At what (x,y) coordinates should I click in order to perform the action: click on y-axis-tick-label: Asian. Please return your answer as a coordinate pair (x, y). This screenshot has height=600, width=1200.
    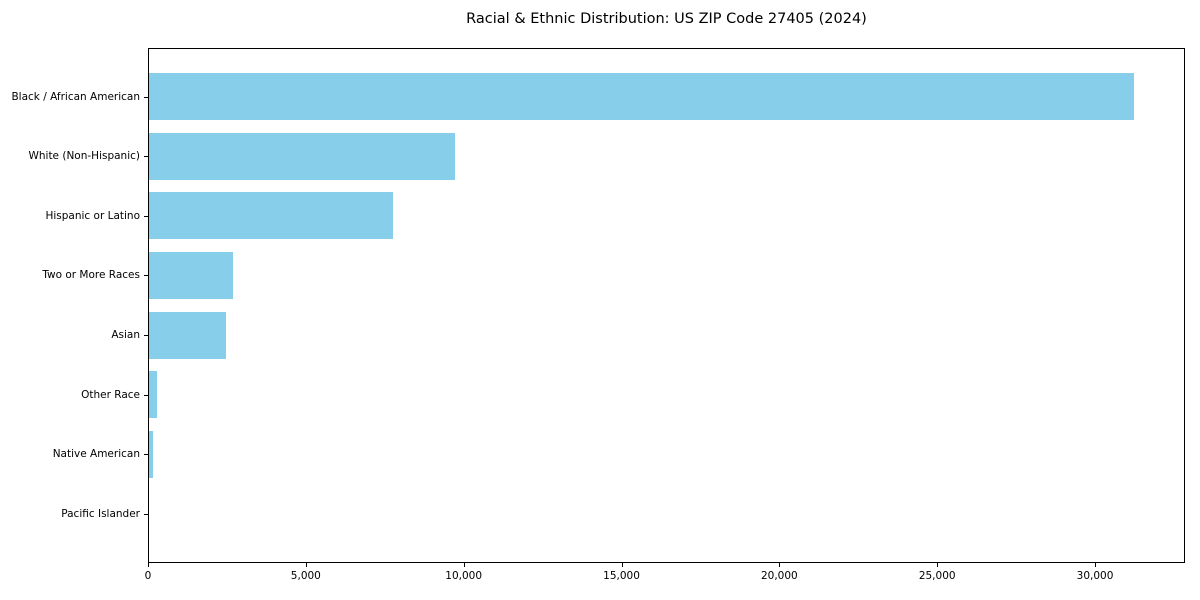
    Looking at the image, I should click on (125, 335).